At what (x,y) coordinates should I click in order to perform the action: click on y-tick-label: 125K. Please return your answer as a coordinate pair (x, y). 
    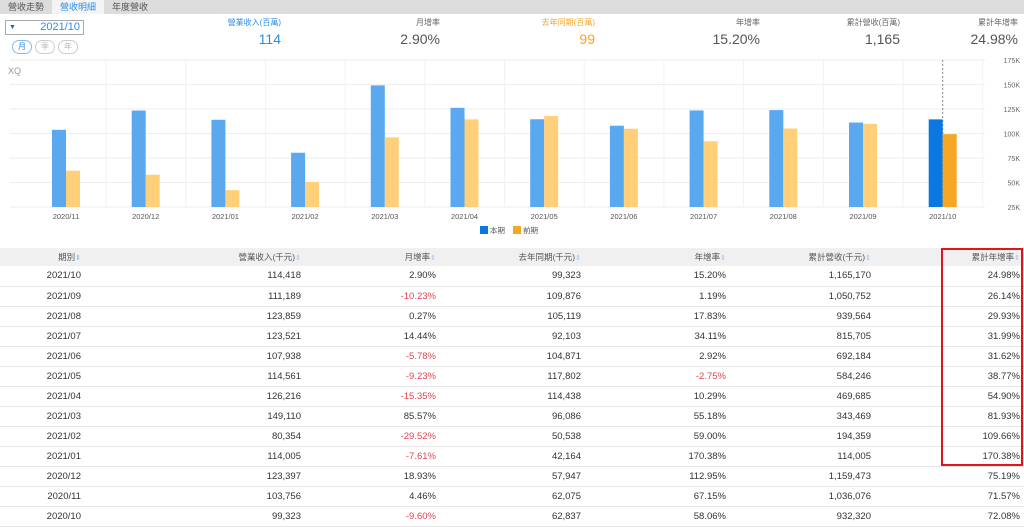
    Looking at the image, I should click on (1012, 110).